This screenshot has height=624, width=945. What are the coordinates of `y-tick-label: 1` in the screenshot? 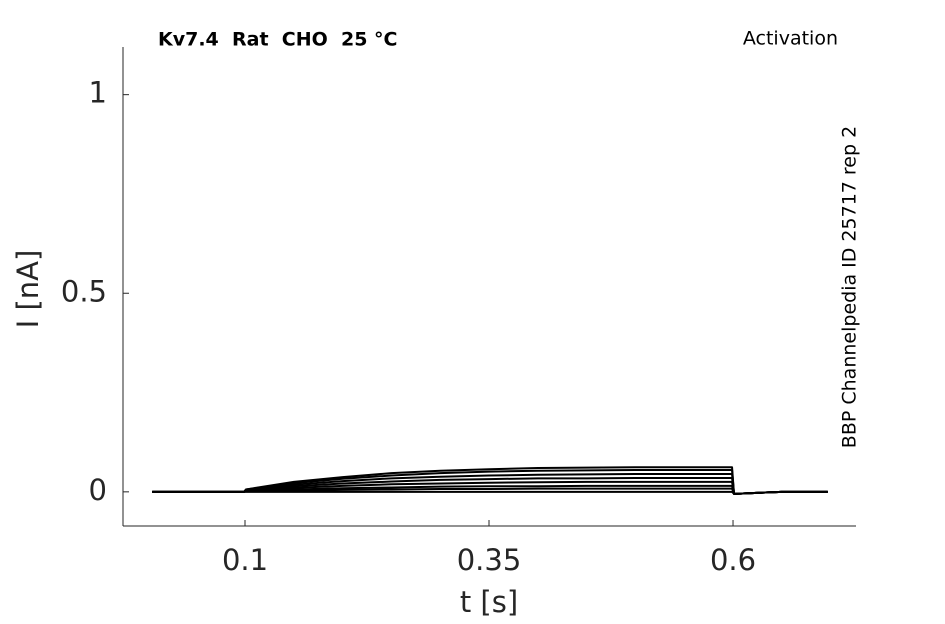 It's located at (98, 93).